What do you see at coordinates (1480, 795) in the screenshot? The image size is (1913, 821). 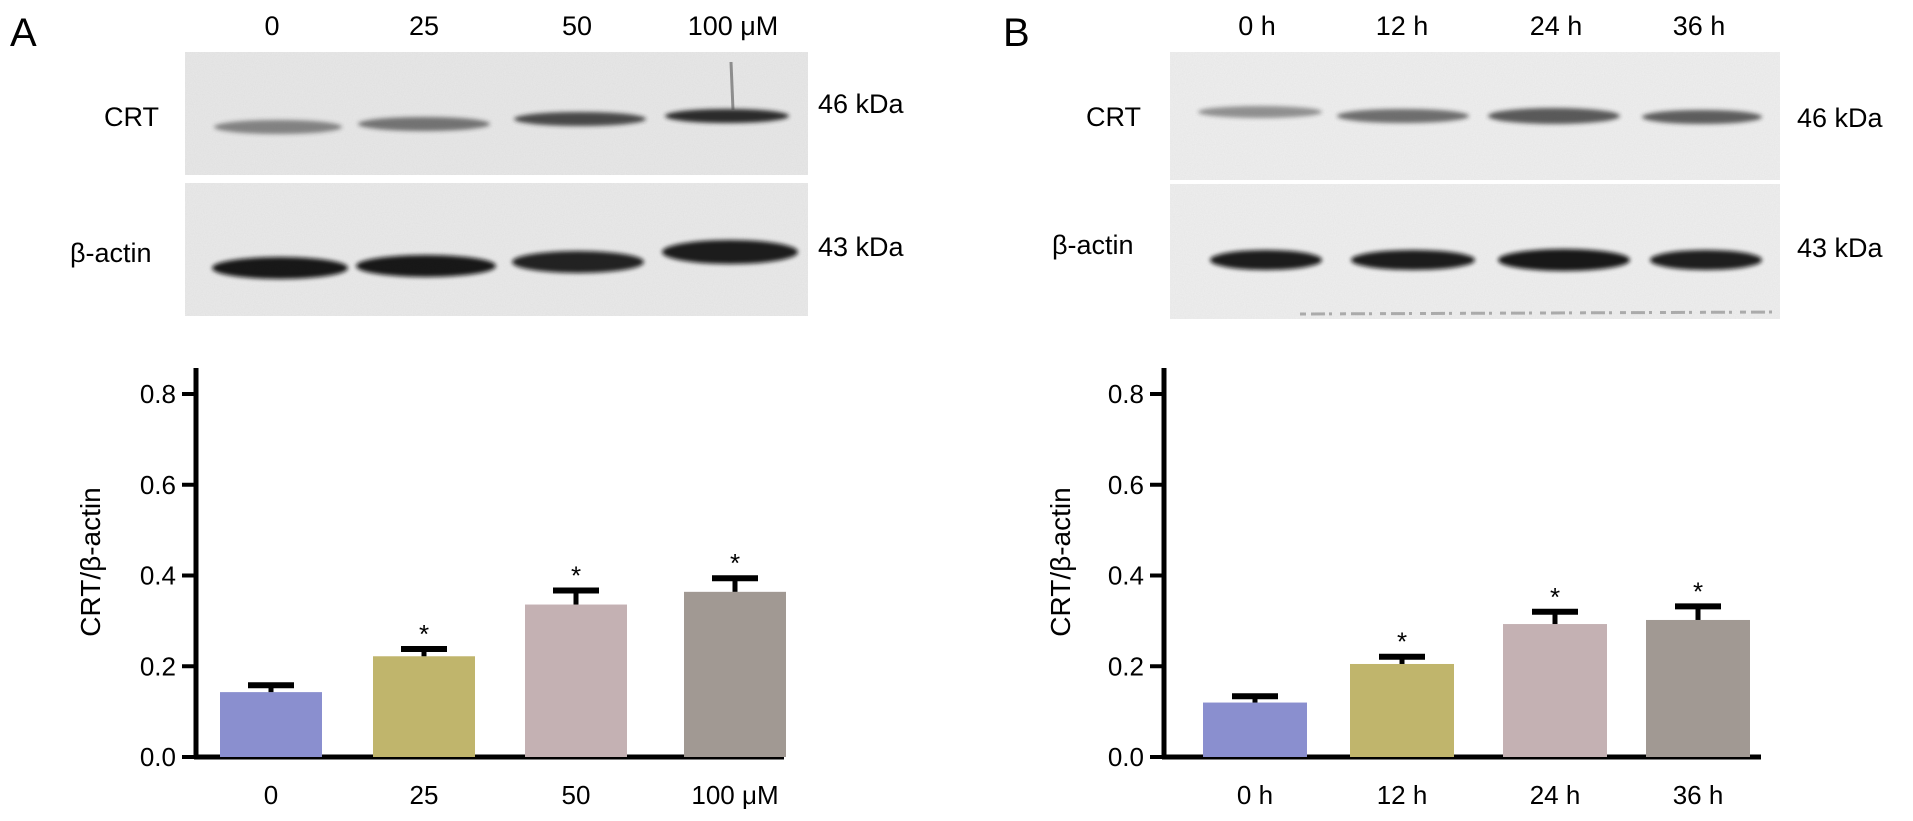 I see `x-ticks-group: 0 h 12 h 24 h 36 h` at bounding box center [1480, 795].